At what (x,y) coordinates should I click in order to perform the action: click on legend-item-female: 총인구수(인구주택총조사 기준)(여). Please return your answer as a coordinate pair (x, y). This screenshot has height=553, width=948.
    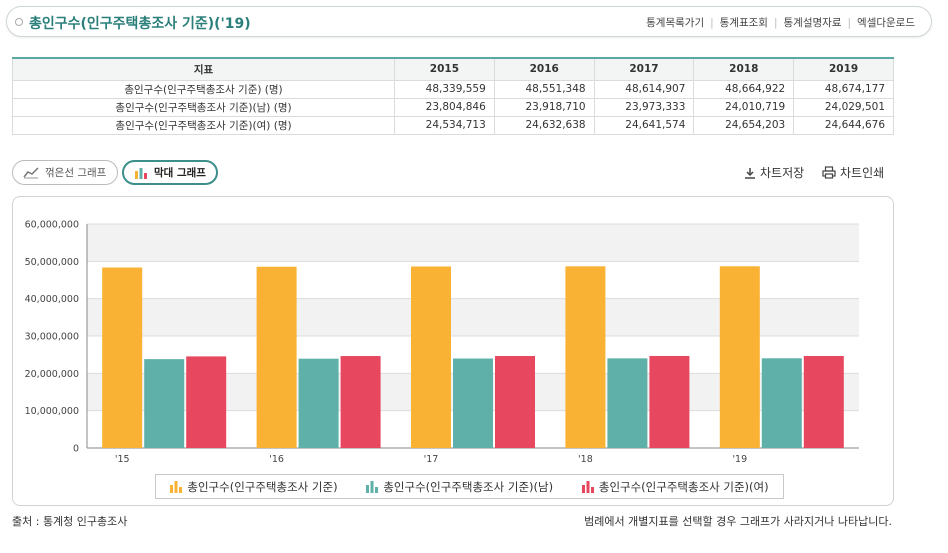
    Looking at the image, I should click on (675, 487).